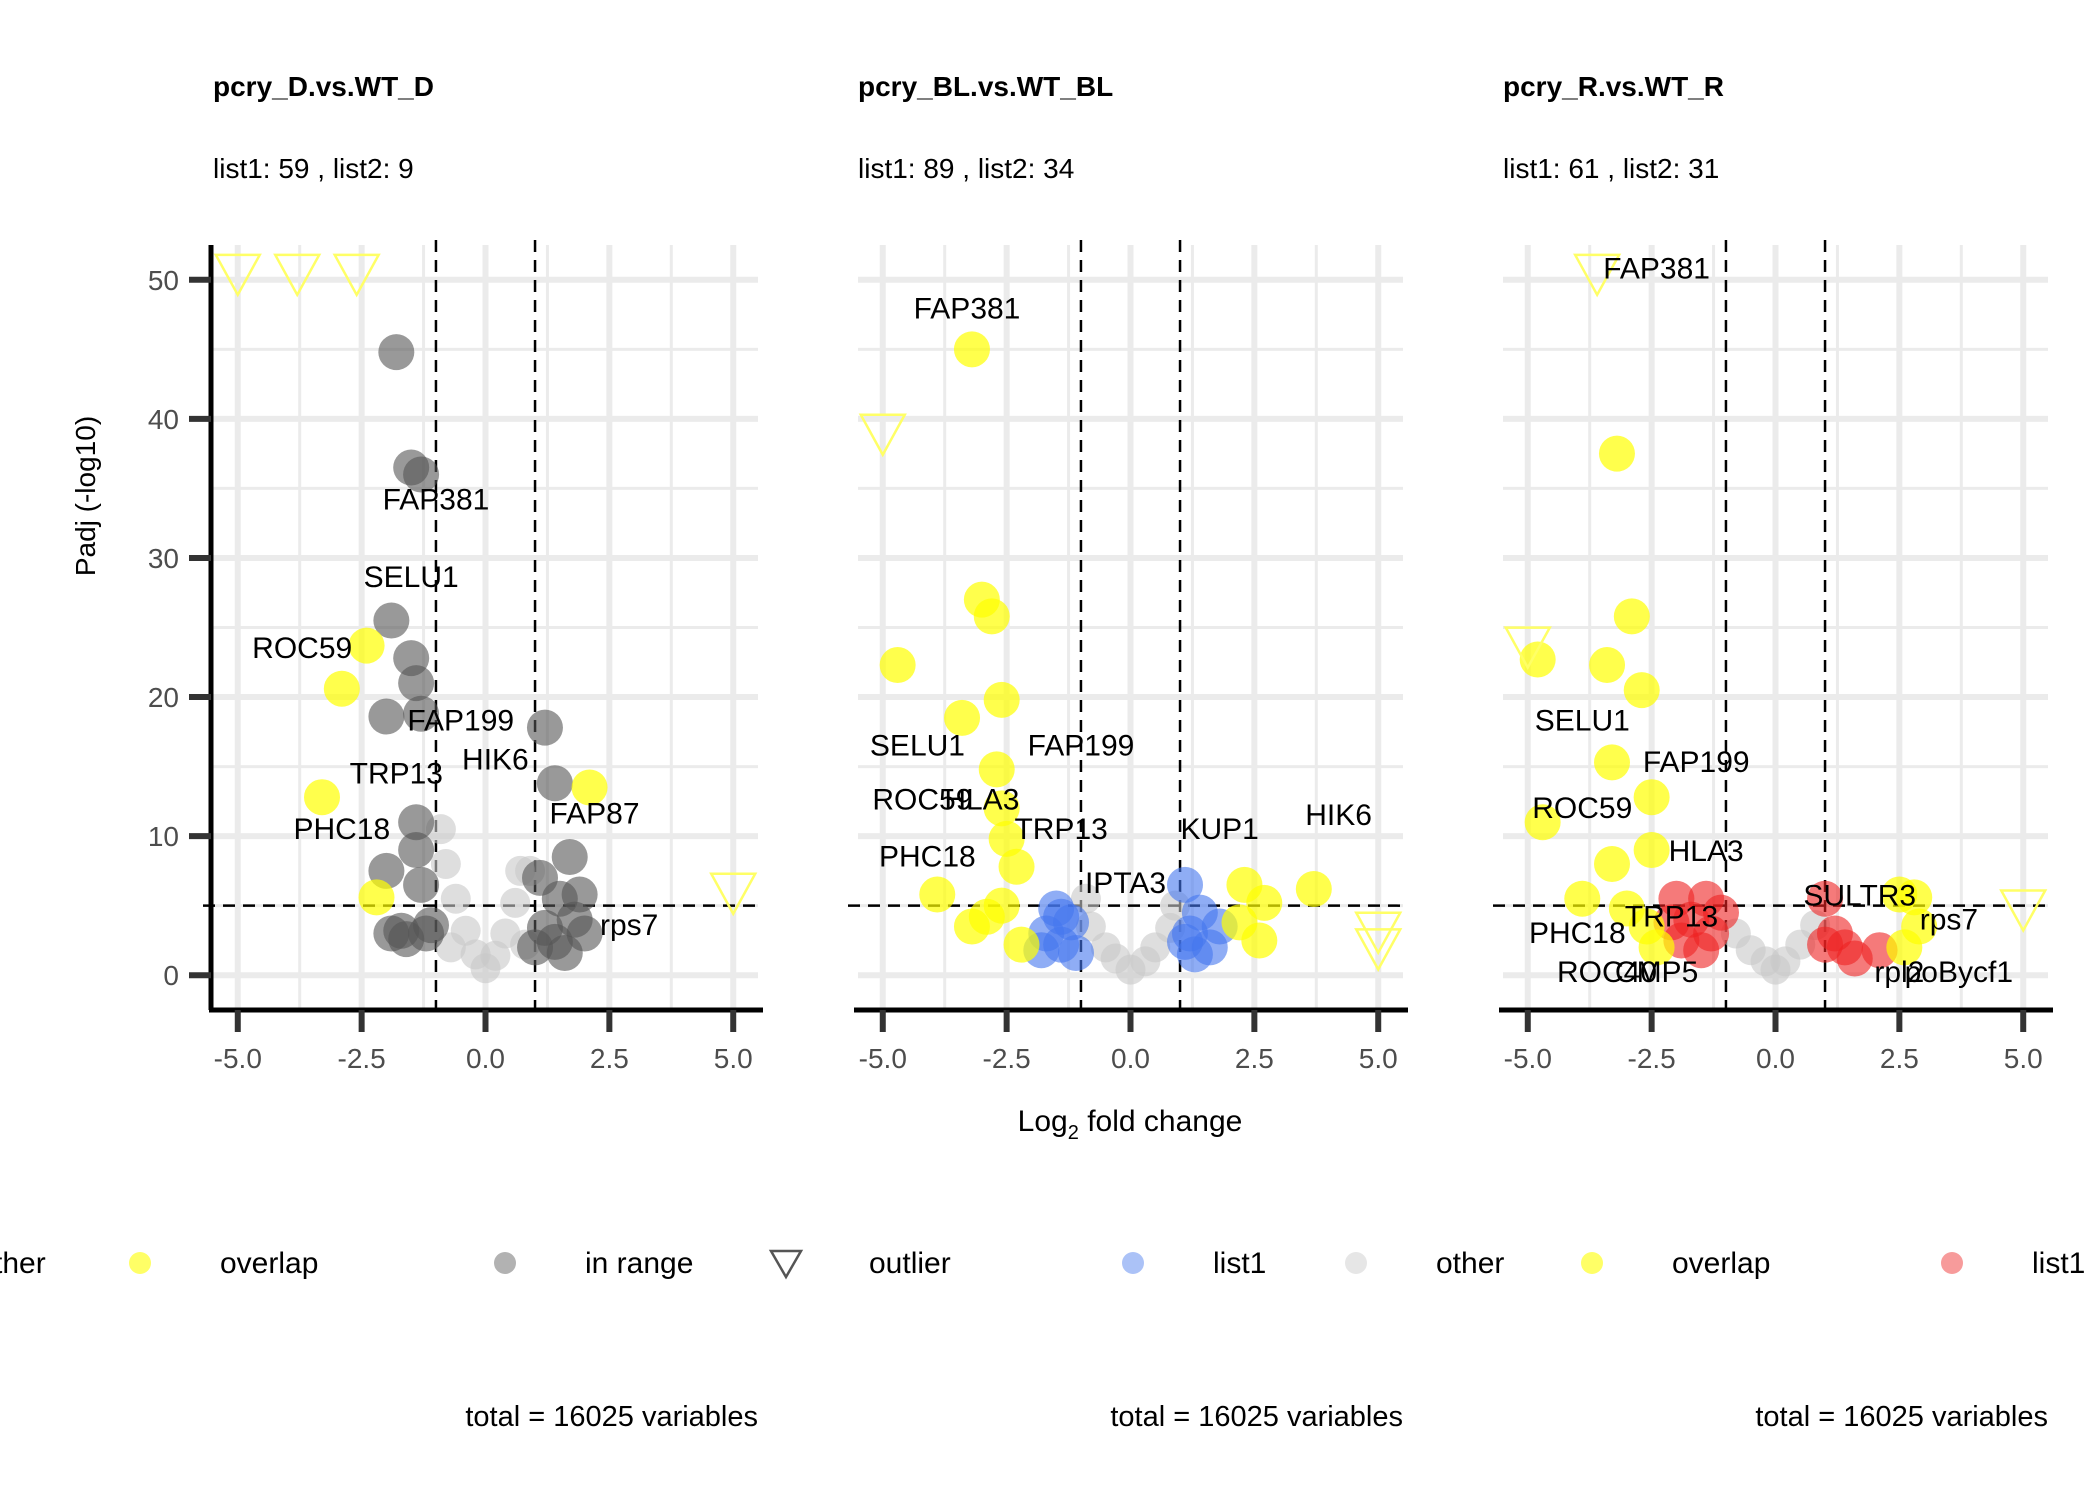 This screenshot has width=2100, height=1500. I want to click on y-tick-label: 10, so click(163, 836).